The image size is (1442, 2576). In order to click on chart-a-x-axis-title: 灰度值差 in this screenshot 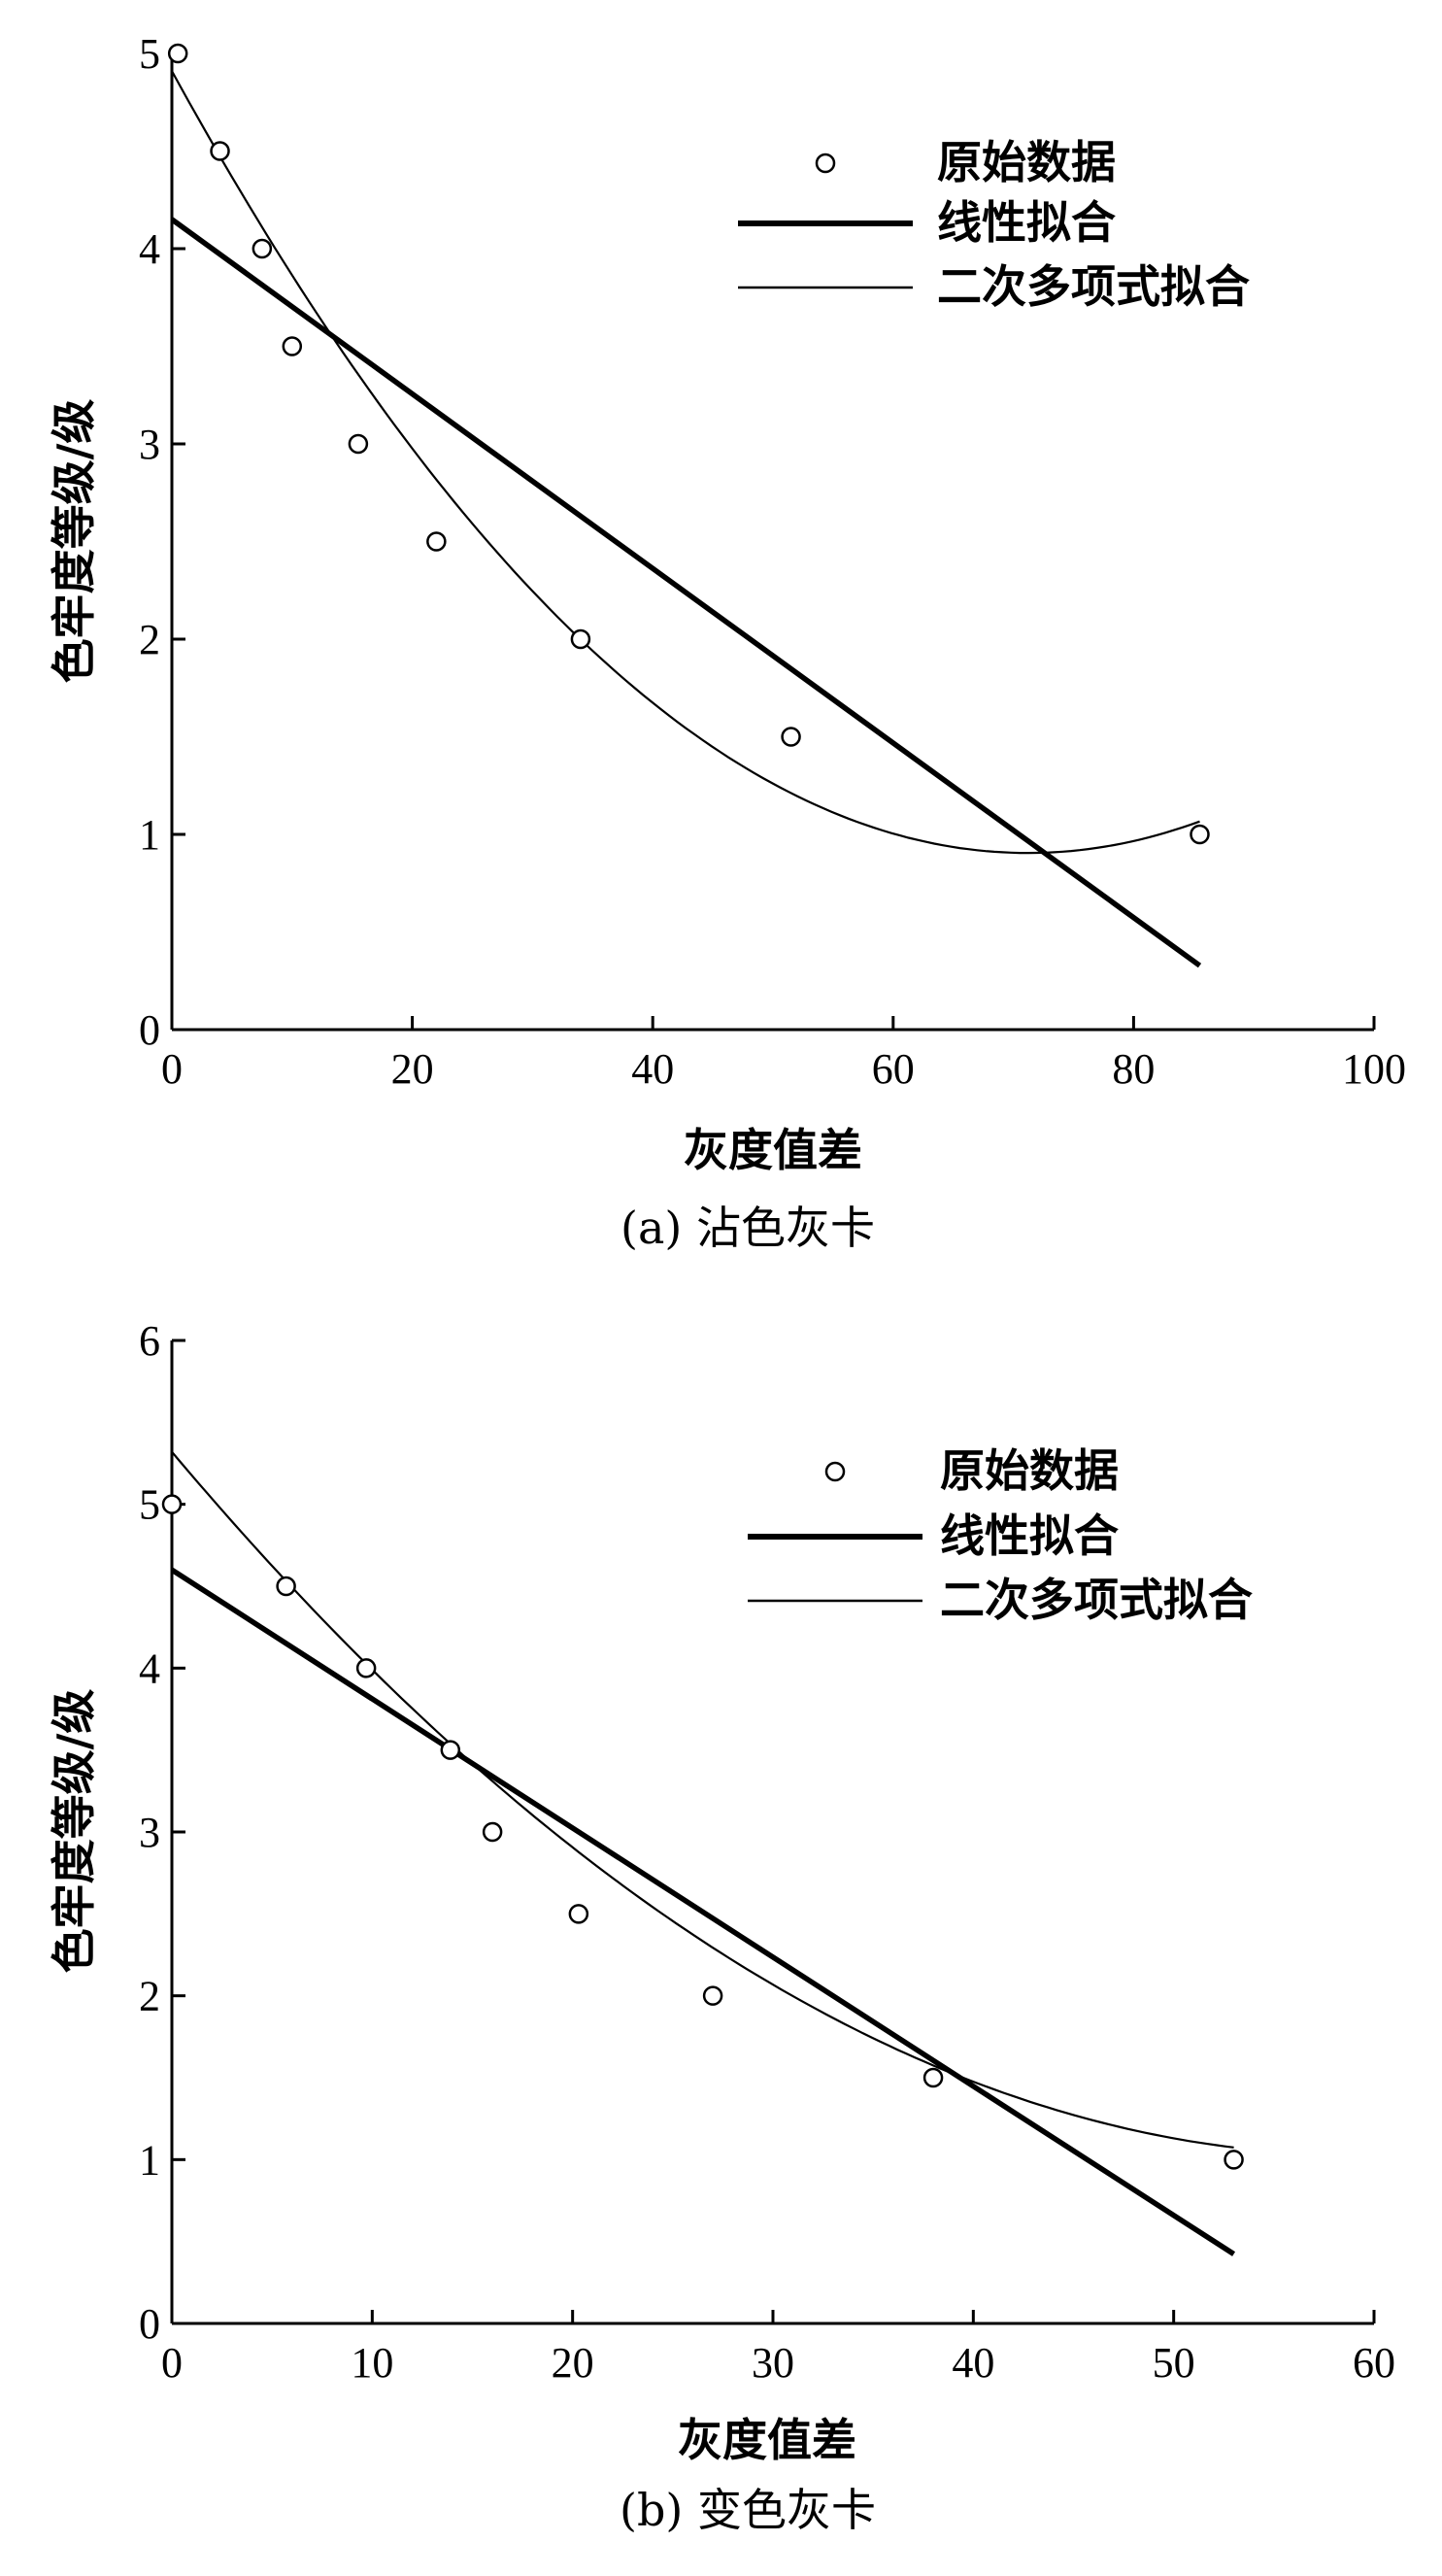, I will do `click(773, 1150)`.